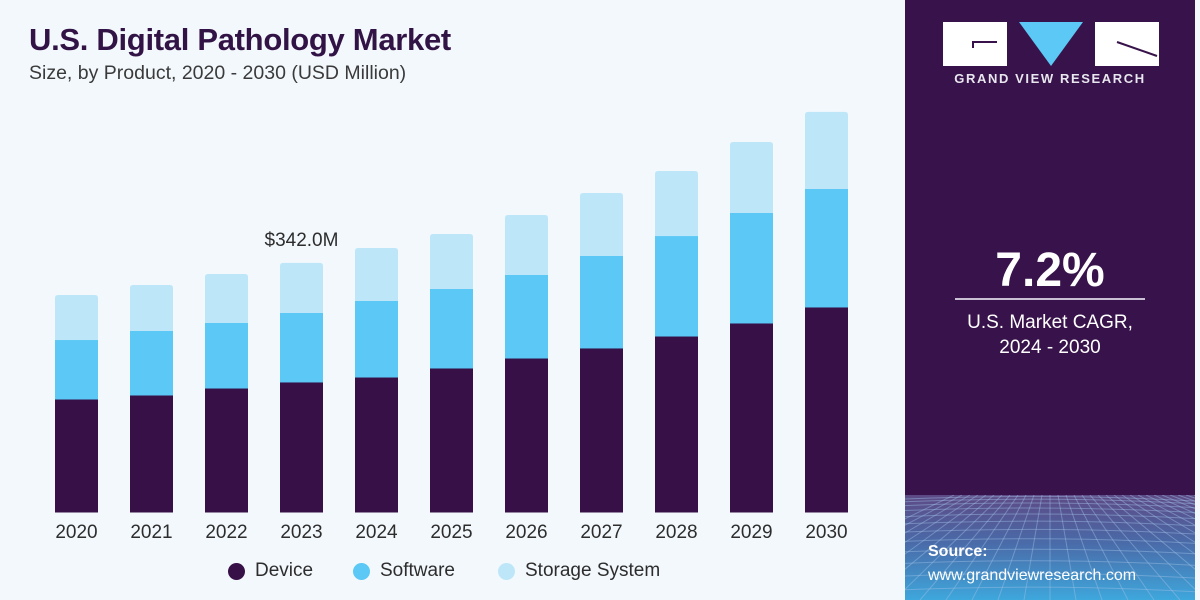 This screenshot has width=1200, height=600. I want to click on annotations: $342.0M, so click(302, 240).